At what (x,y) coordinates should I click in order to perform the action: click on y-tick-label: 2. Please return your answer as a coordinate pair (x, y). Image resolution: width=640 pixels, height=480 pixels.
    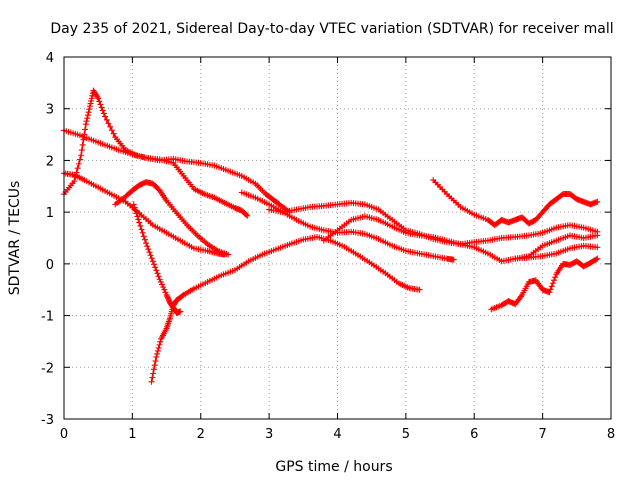
    Looking at the image, I should click on (50, 161).